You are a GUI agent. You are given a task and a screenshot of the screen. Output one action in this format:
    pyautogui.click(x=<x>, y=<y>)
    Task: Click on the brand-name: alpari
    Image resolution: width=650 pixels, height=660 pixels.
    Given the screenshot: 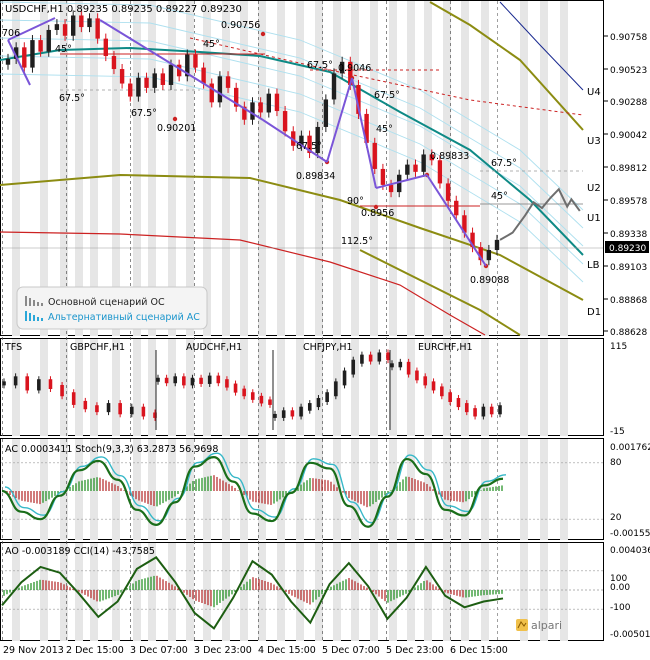 What is the action you would take?
    pyautogui.click(x=546, y=625)
    